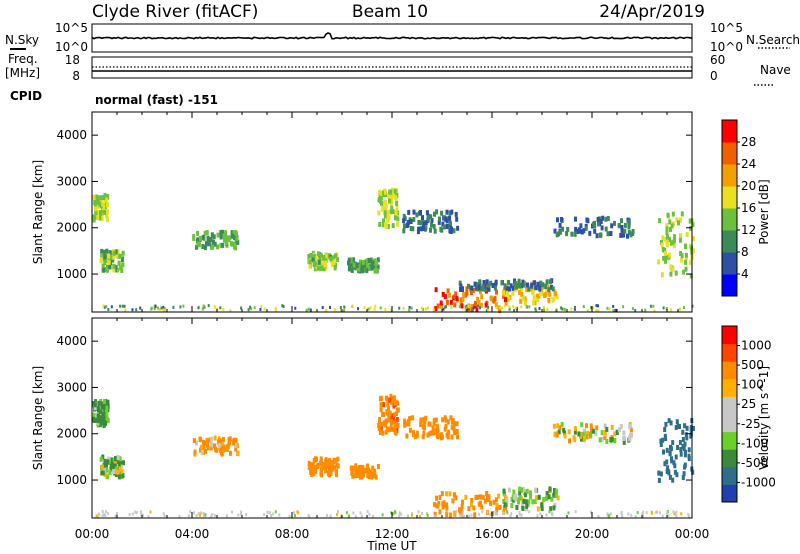 Image resolution: width=800 pixels, height=554 pixels. Describe the element at coordinates (754, 463) in the screenshot. I see `colorbar-tick-label: -500` at that location.